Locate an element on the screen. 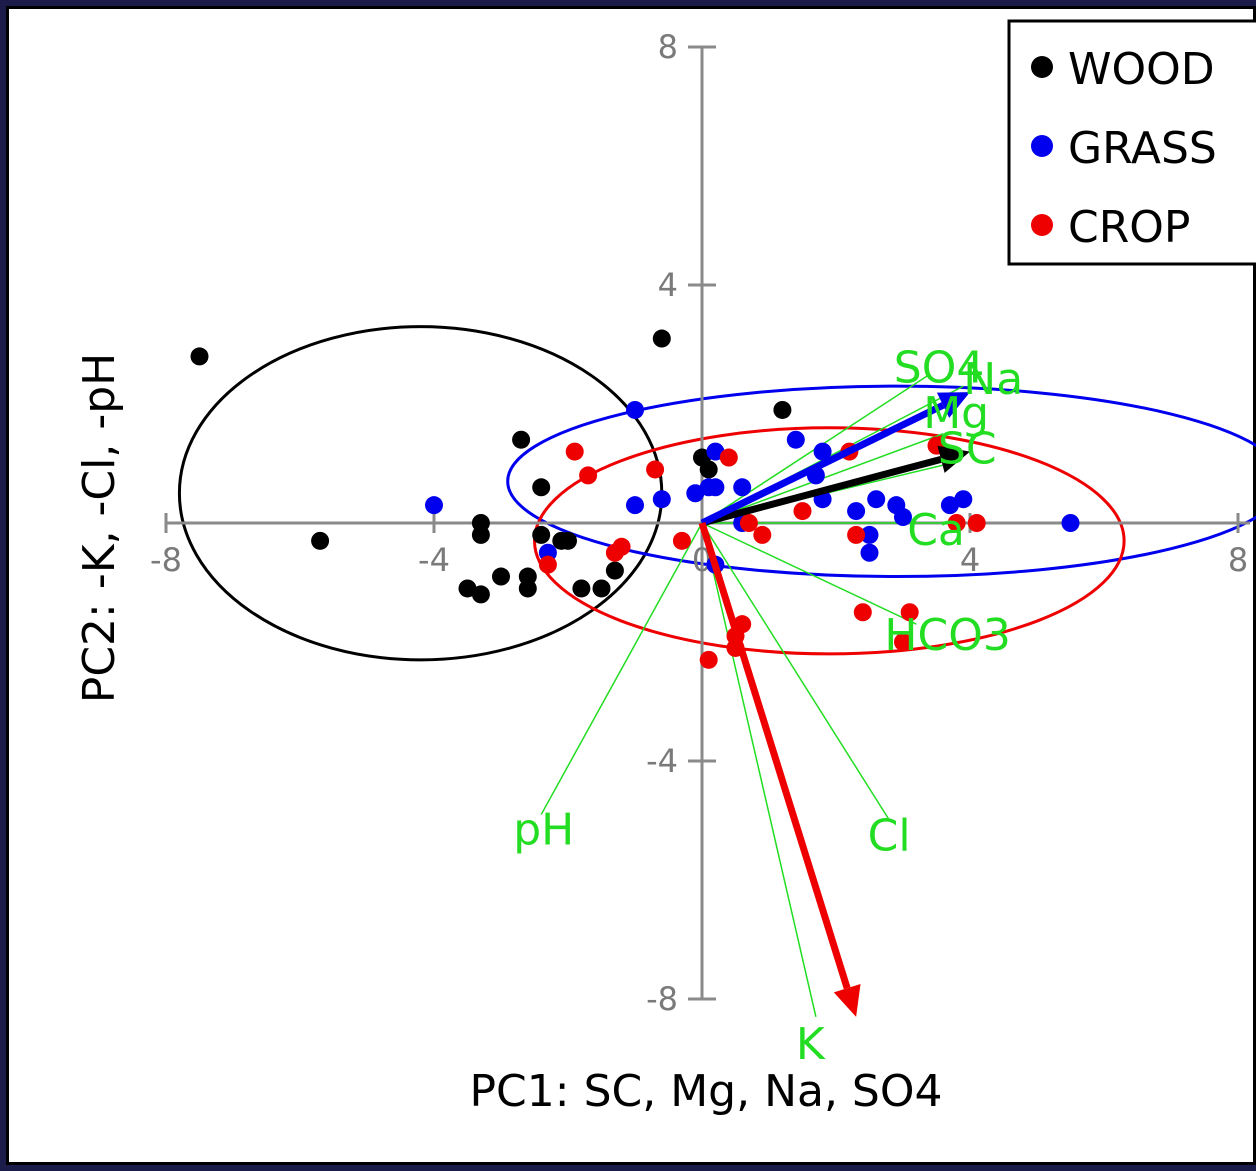  legend-marker-wood is located at coordinates (1042, 67).